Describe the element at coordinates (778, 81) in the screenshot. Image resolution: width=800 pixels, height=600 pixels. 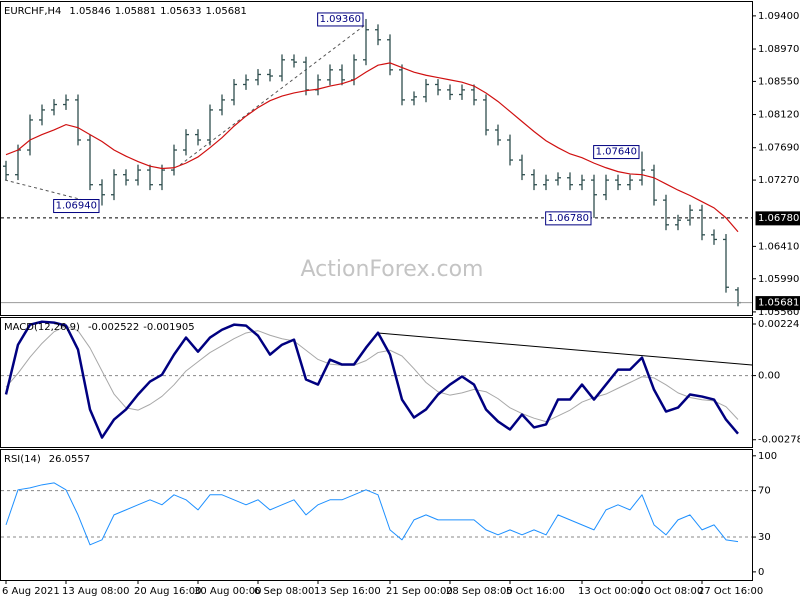
I see `y-tick-label: 1.08550` at that location.